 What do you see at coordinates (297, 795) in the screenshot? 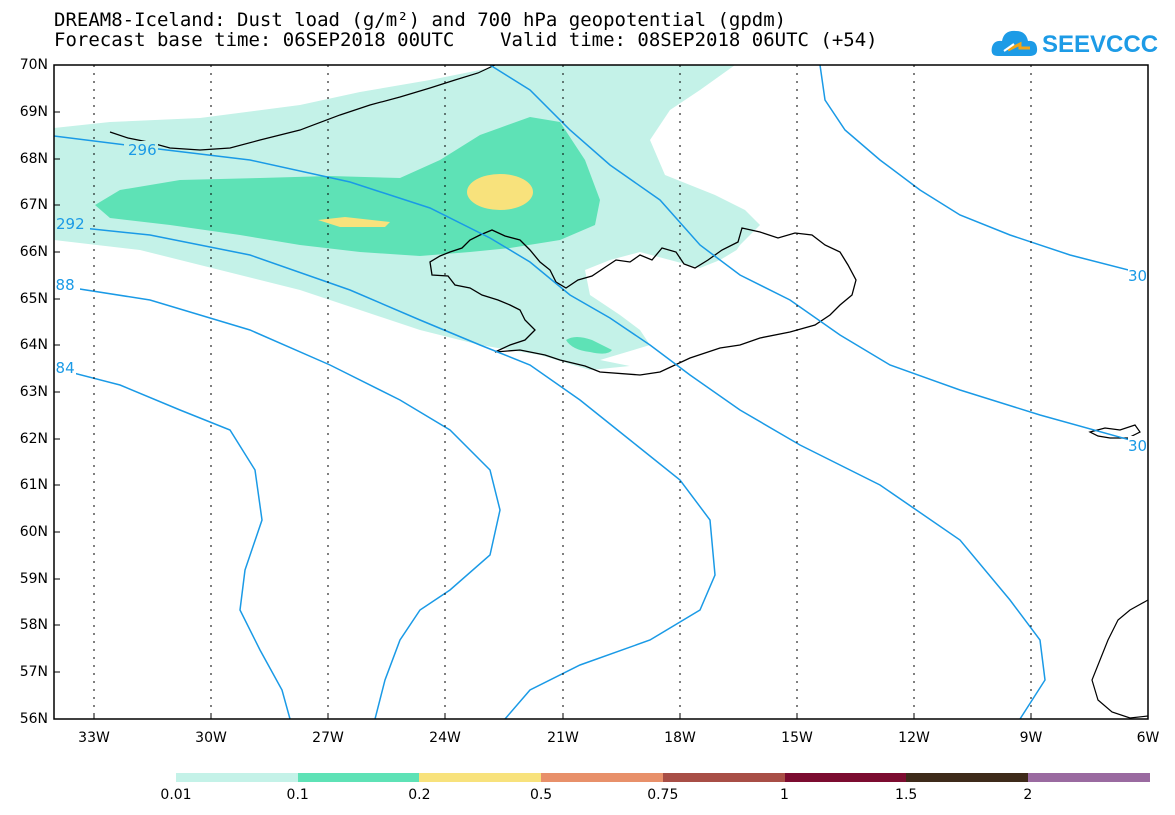
I see `colorbar-label: 0.1` at bounding box center [297, 795].